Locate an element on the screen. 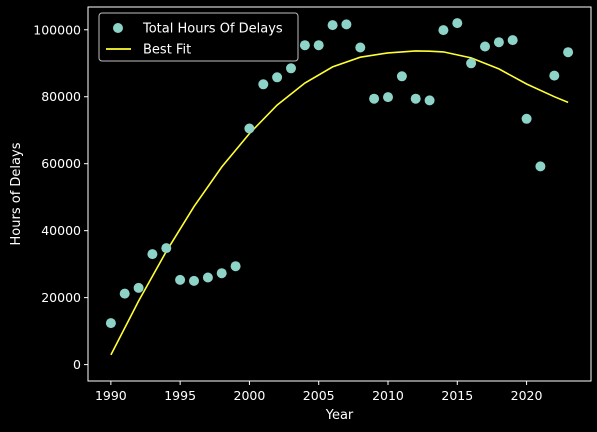 This screenshot has width=597, height=432. x-tick-label: 2005 is located at coordinates (319, 395).